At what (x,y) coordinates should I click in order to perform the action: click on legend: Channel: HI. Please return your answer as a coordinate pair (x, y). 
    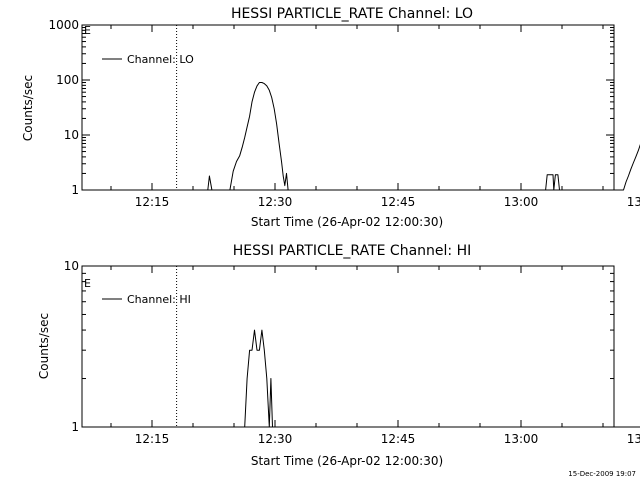
    Looking at the image, I should click on (146, 299).